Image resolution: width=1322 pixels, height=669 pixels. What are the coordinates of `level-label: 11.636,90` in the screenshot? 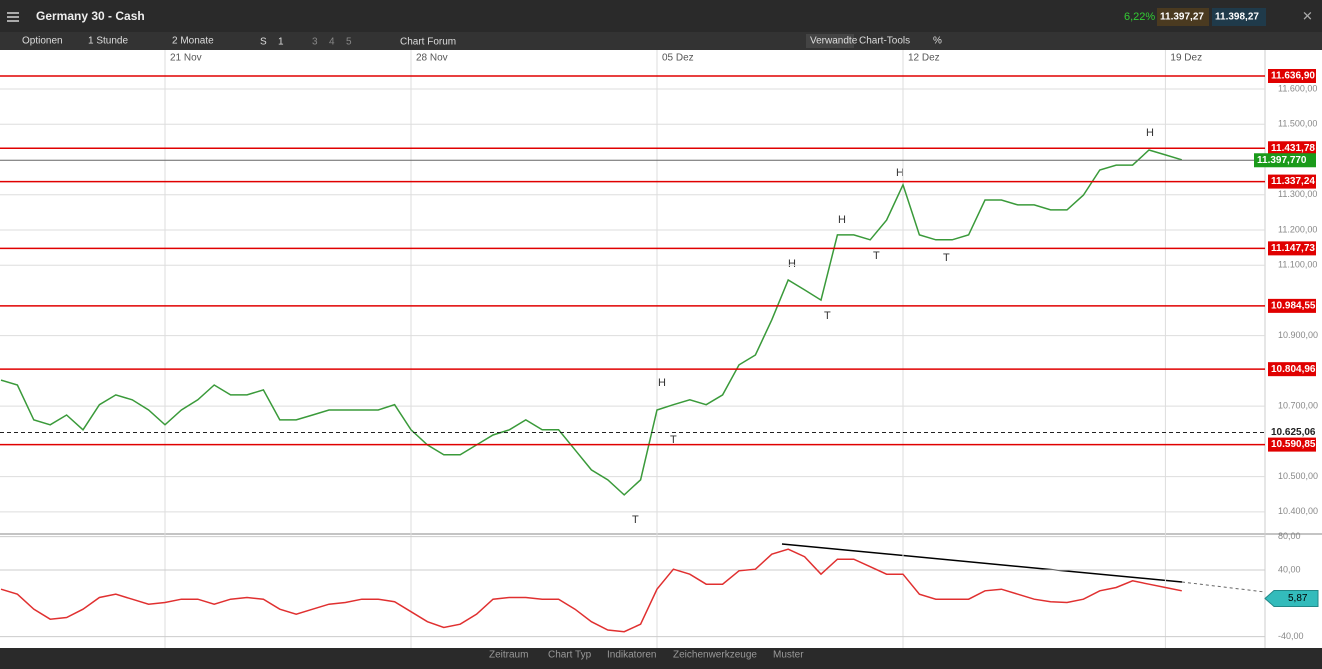 It's located at (1293, 76).